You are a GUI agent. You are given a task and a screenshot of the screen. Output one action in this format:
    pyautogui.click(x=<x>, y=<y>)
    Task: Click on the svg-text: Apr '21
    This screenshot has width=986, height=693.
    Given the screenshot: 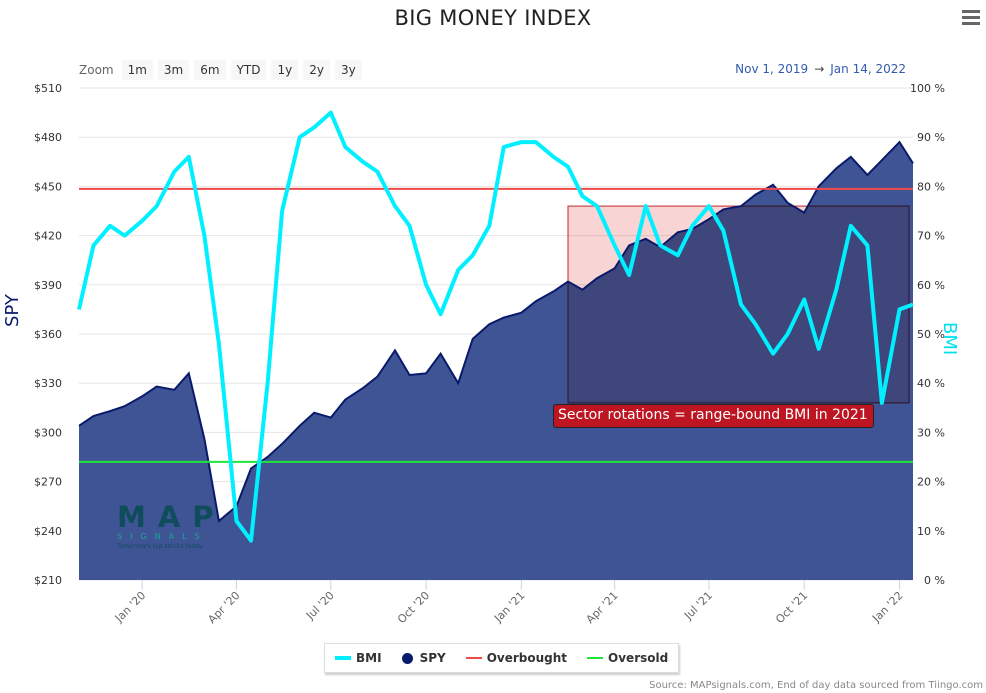 What is the action you would take?
    pyautogui.click(x=602, y=607)
    